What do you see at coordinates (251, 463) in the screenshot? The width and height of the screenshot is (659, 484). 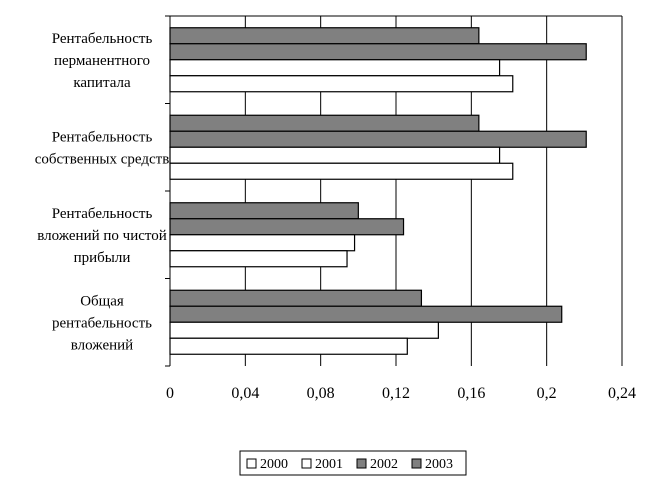 I see `legend-swatch-2000` at bounding box center [251, 463].